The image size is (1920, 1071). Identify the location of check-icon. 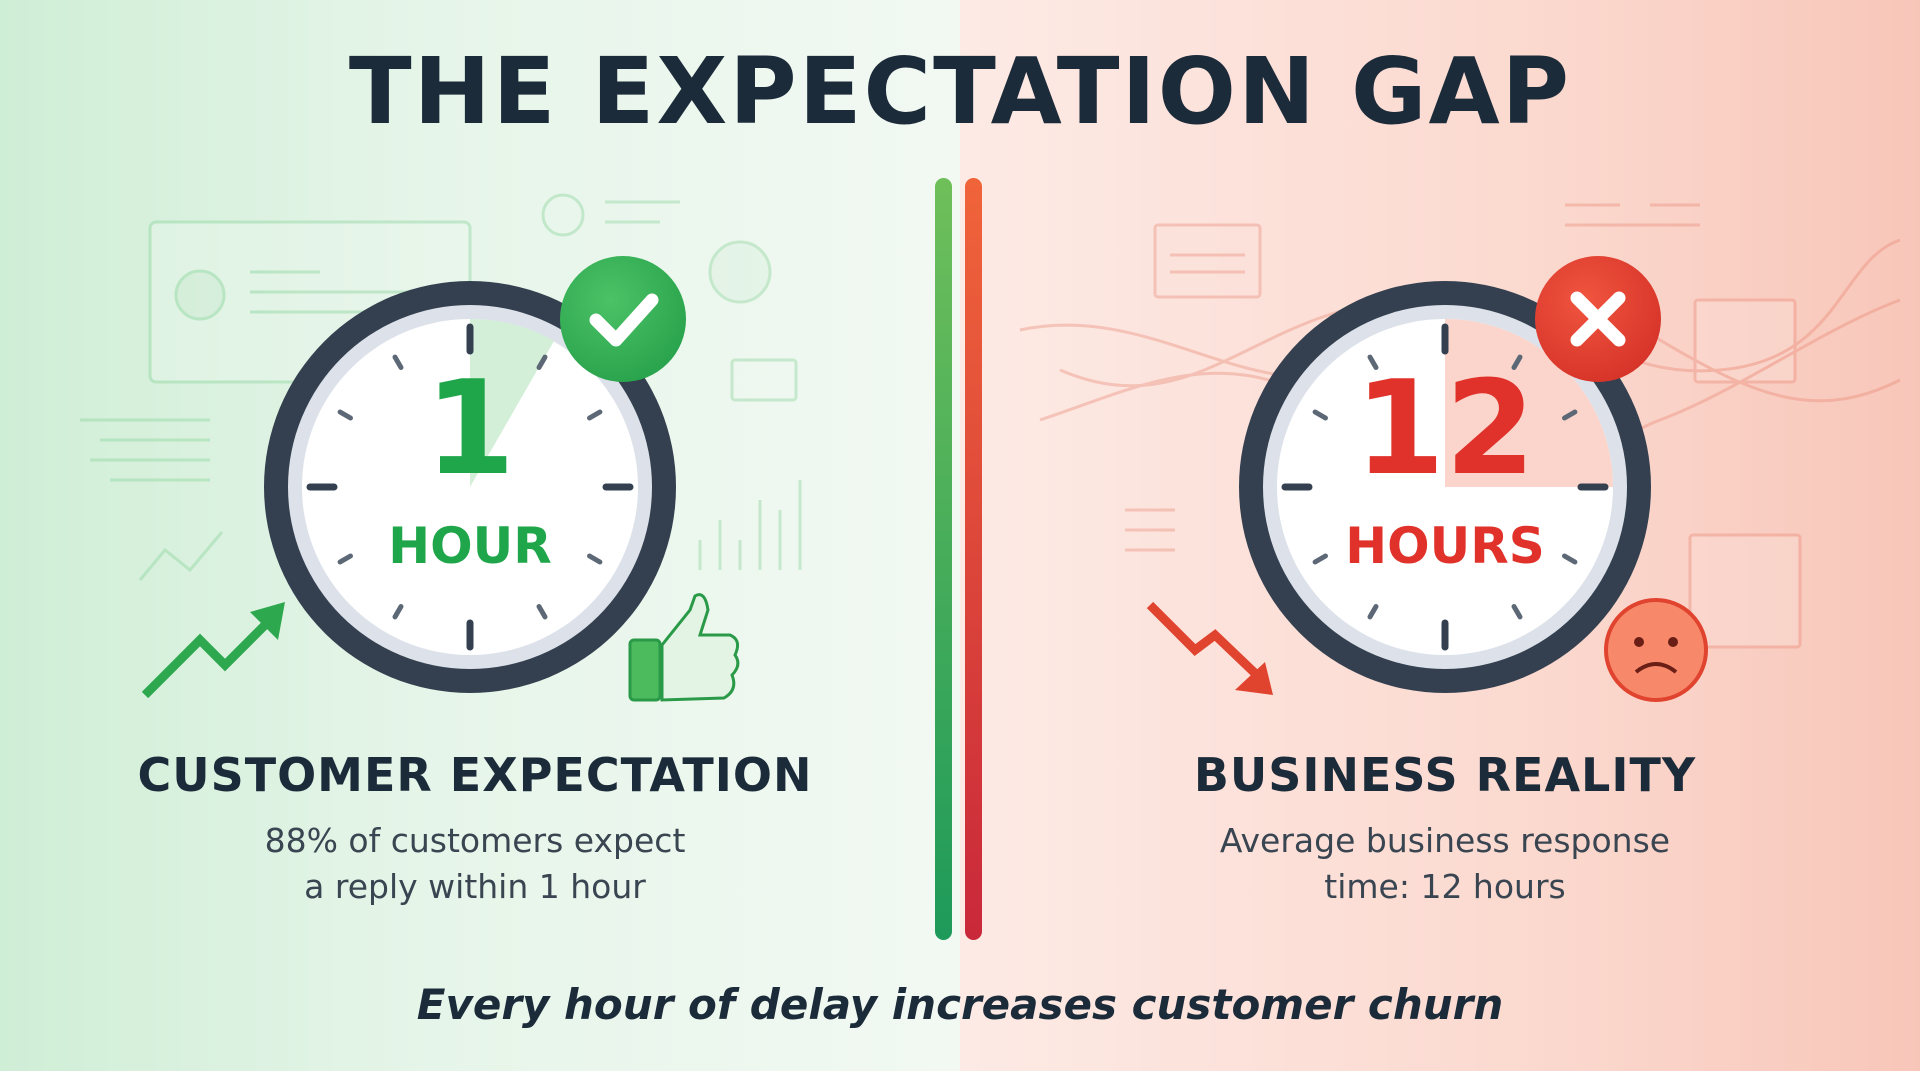
(624, 320).